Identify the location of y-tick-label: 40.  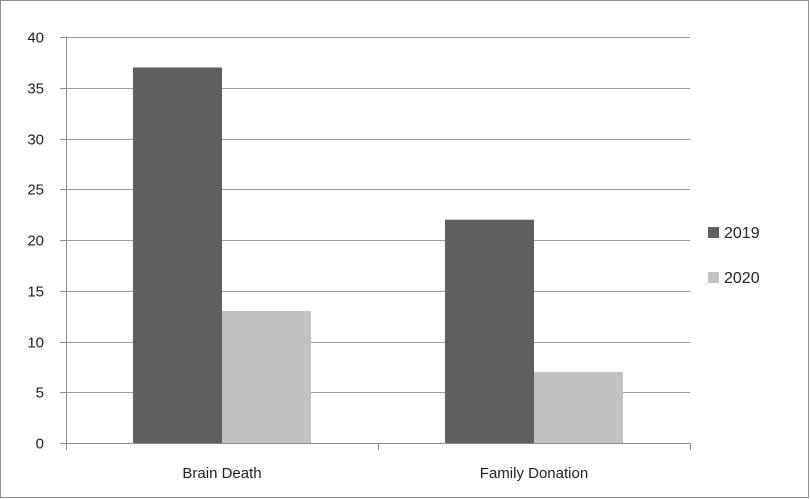
(35, 38).